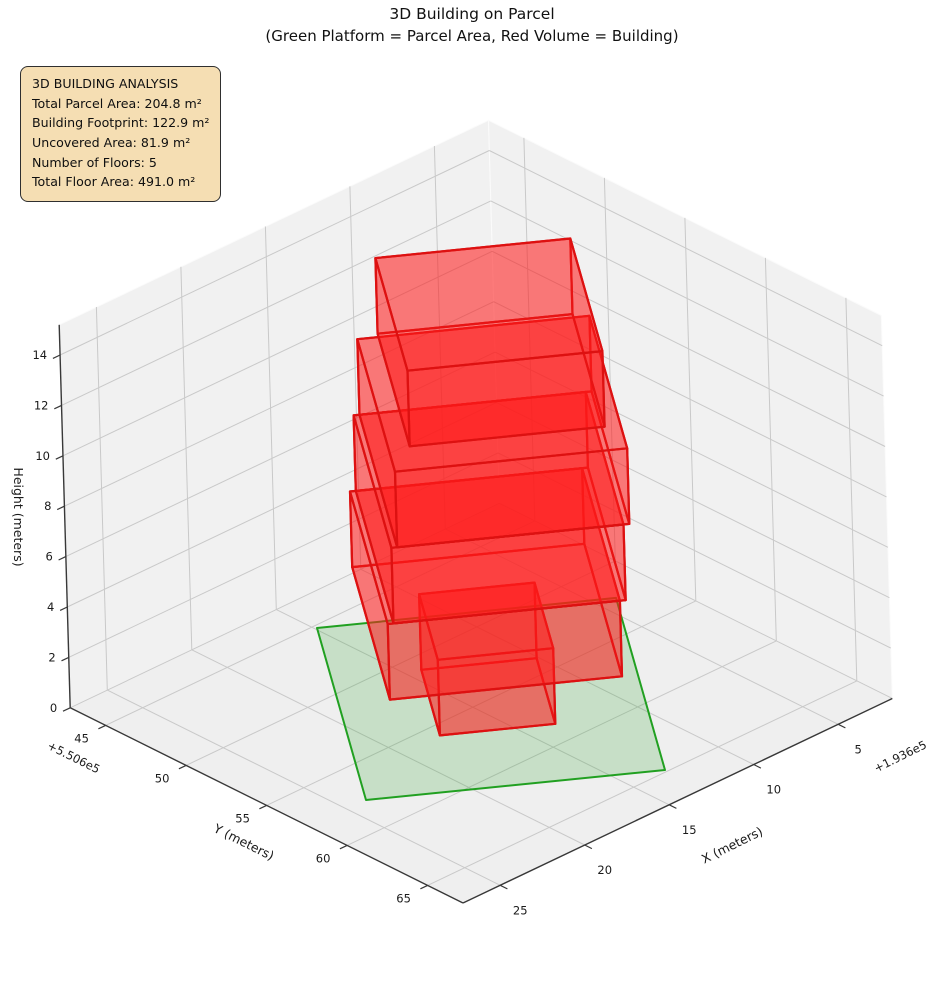 The width and height of the screenshot is (944, 996). I want to click on parcel-platform, so click(491, 698).